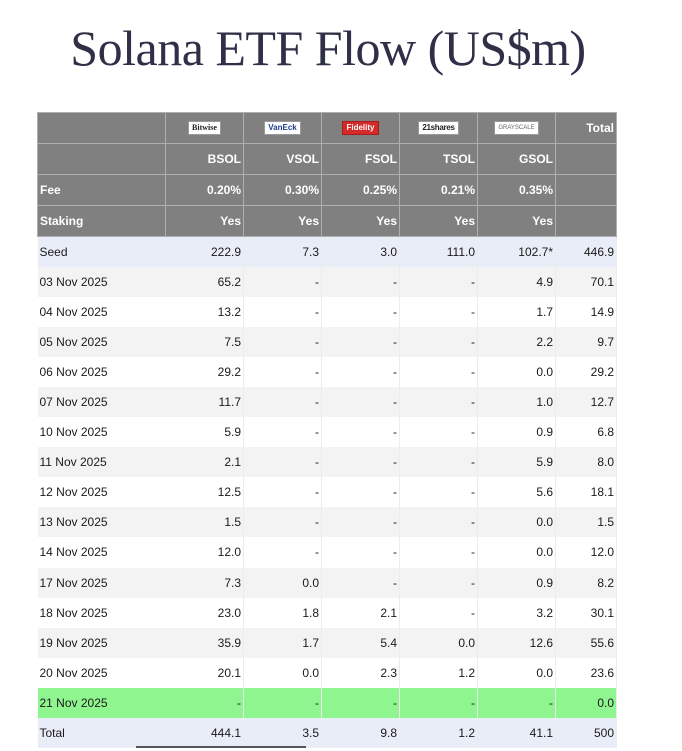 The width and height of the screenshot is (682, 751). What do you see at coordinates (438, 128) in the screenshot?
I see `21shares-logo: 21shares` at bounding box center [438, 128].